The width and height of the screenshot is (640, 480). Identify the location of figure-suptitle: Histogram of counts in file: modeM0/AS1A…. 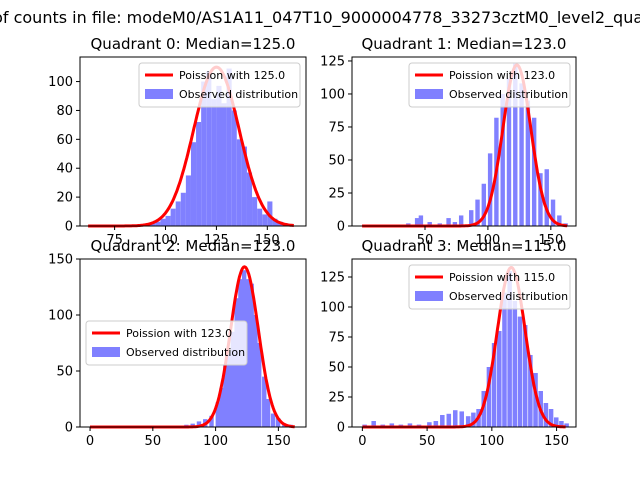
(320, 18).